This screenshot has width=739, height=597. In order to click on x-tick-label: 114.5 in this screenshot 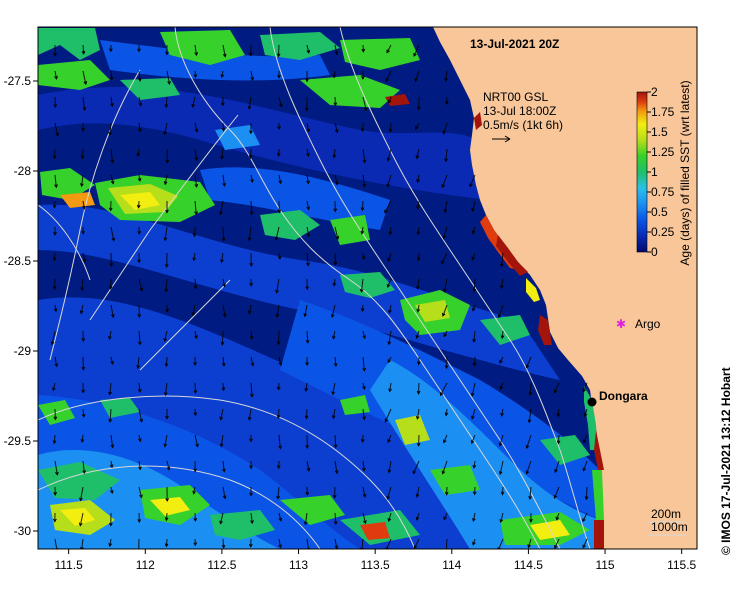, I will do `click(528, 565)`.